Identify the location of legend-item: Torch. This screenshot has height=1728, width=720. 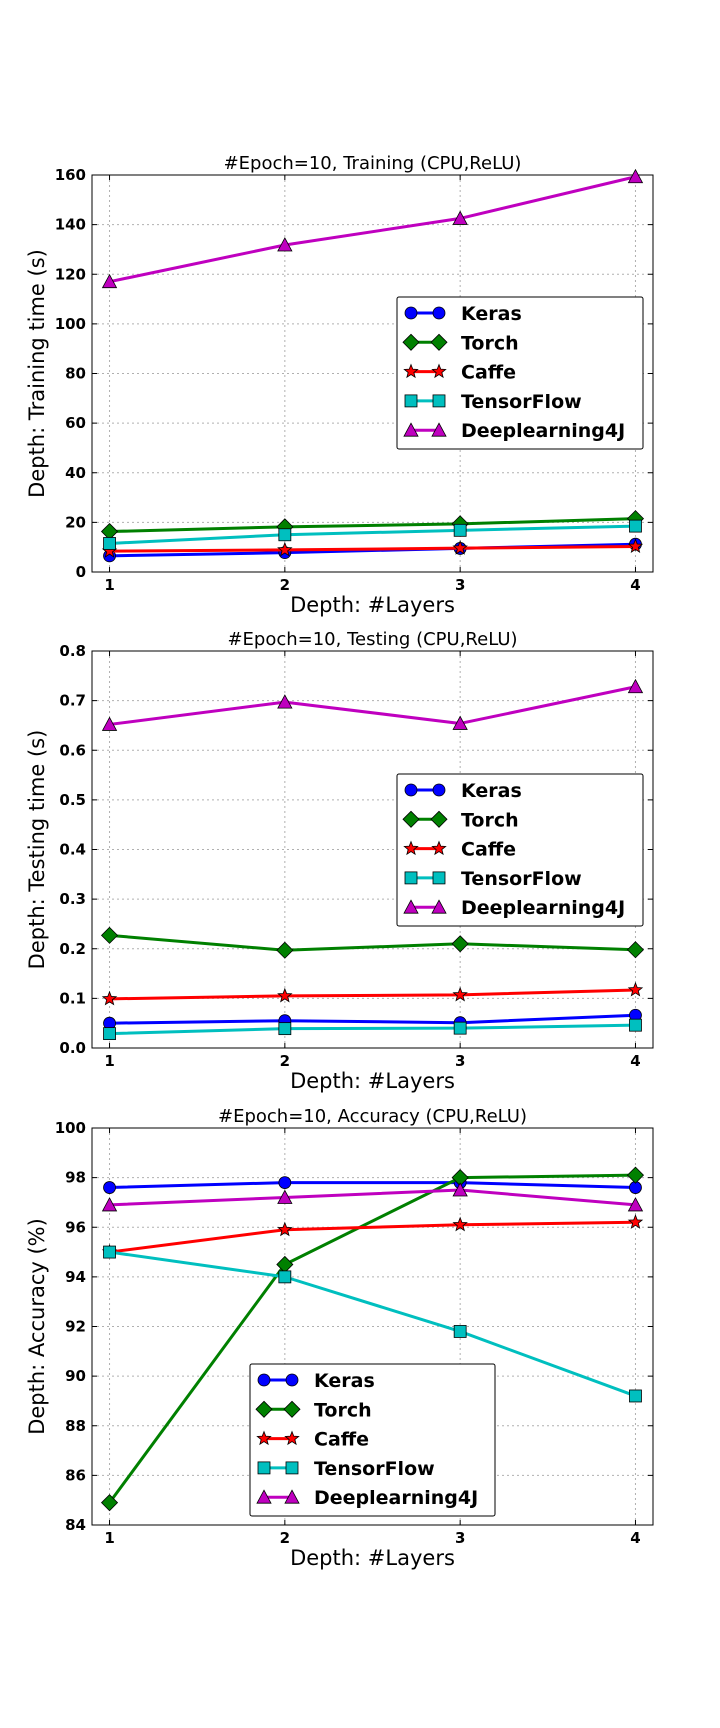
(313, 1410).